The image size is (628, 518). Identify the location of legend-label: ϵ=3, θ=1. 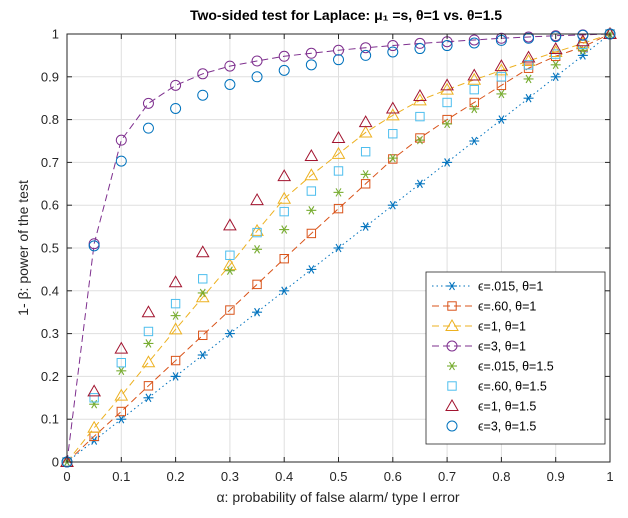
(502, 347).